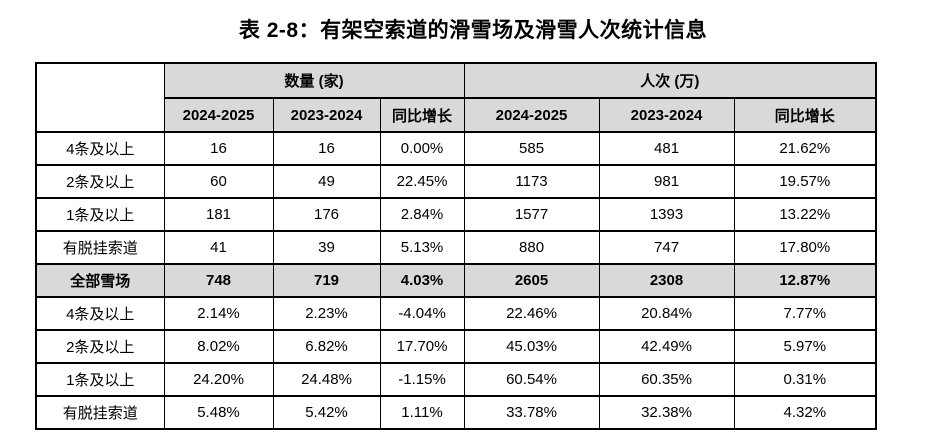 The image size is (946, 446). What do you see at coordinates (666, 214) in the screenshot?
I see `data-cell: 1393` at bounding box center [666, 214].